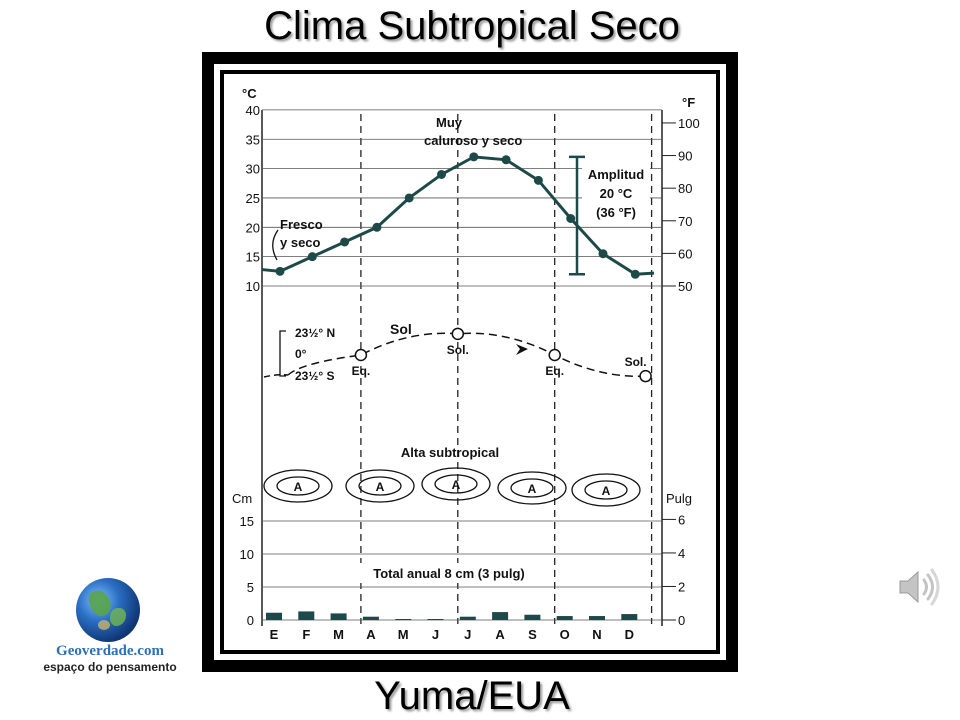 This screenshot has width=960, height=720. What do you see at coordinates (253, 198) in the screenshot?
I see `temp-tick-c-label: 25` at bounding box center [253, 198].